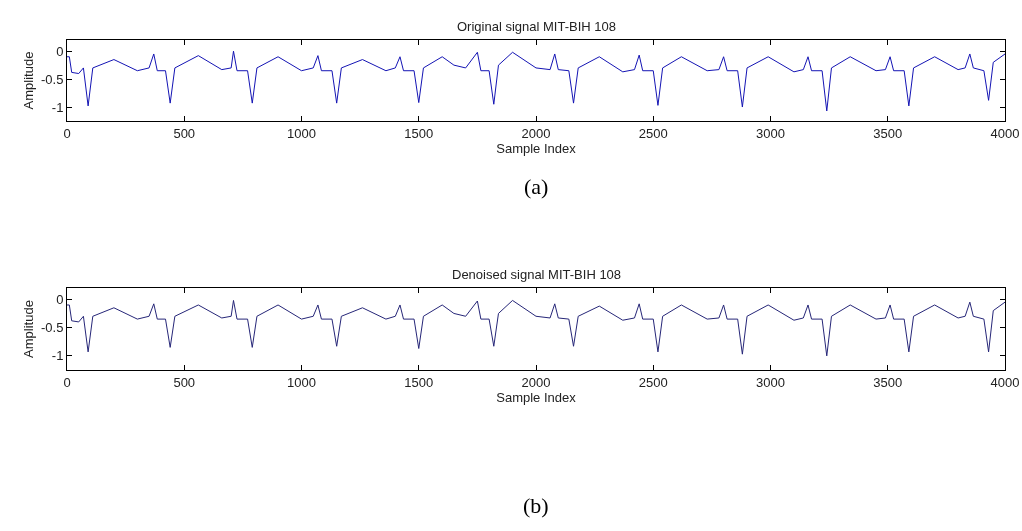 Image resolution: width=1022 pixels, height=531 pixels. What do you see at coordinates (536, 505) in the screenshot?
I see `text: (b)` at bounding box center [536, 505].